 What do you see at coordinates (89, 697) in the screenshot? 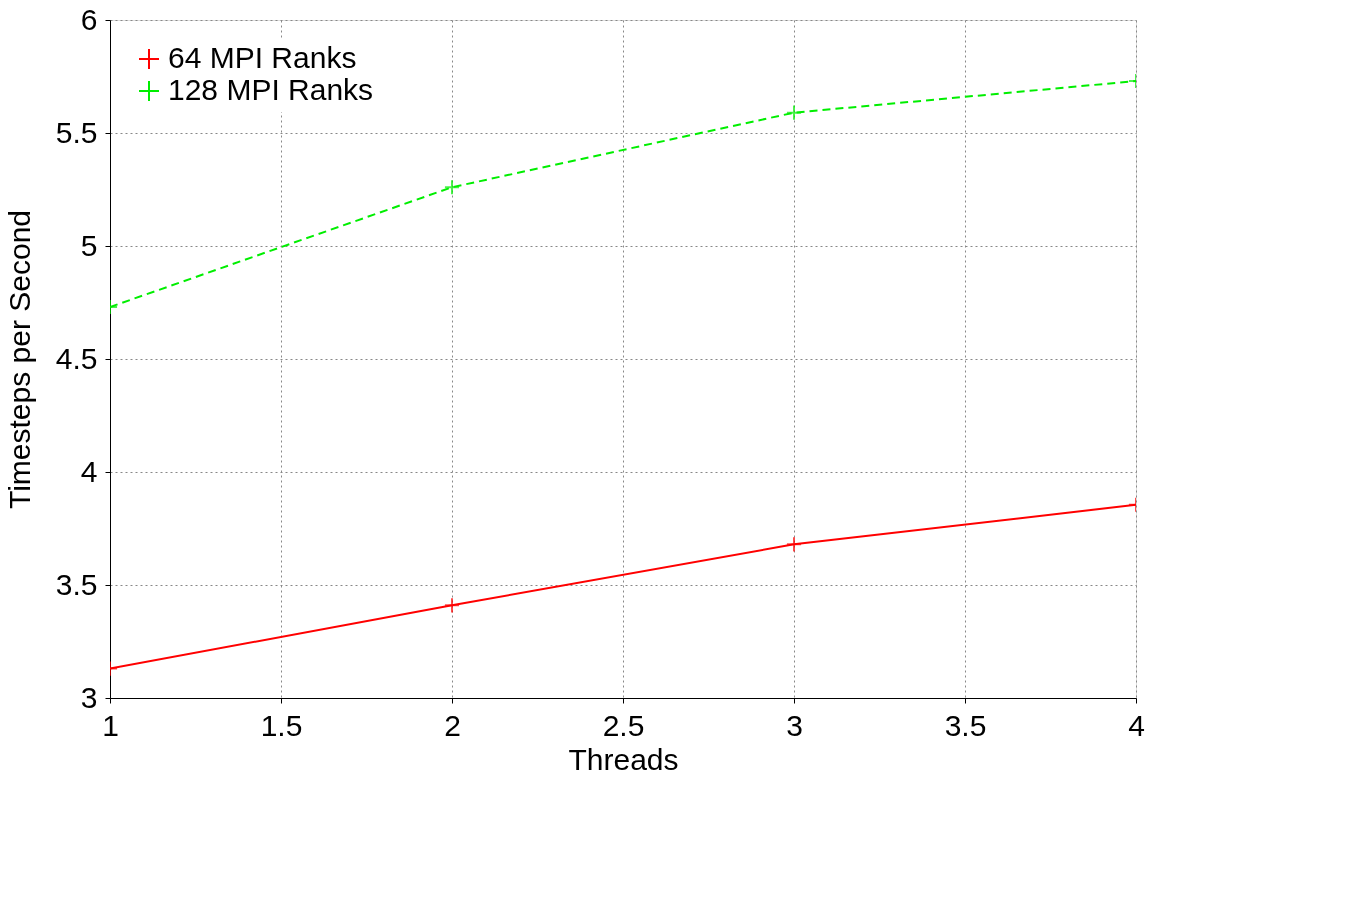
I see `y-tick-label: 3` at bounding box center [89, 697].